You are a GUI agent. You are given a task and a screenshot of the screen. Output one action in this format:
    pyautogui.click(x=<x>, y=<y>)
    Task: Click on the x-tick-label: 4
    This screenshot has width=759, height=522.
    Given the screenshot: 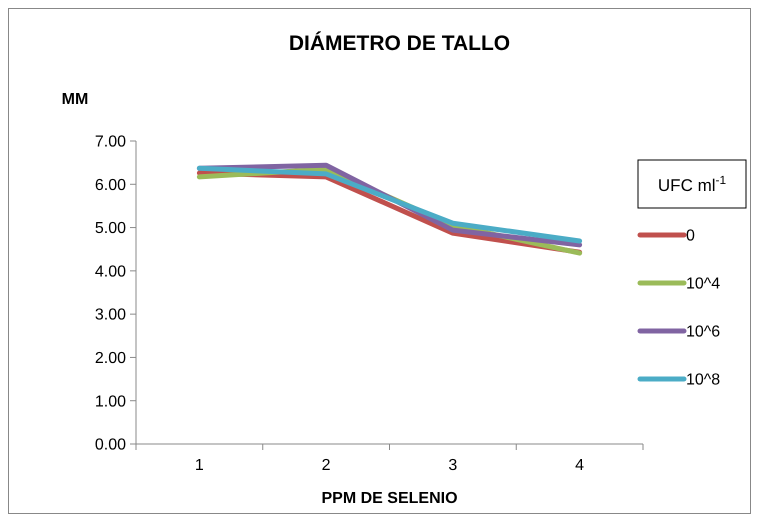 What is the action you would take?
    pyautogui.click(x=579, y=465)
    